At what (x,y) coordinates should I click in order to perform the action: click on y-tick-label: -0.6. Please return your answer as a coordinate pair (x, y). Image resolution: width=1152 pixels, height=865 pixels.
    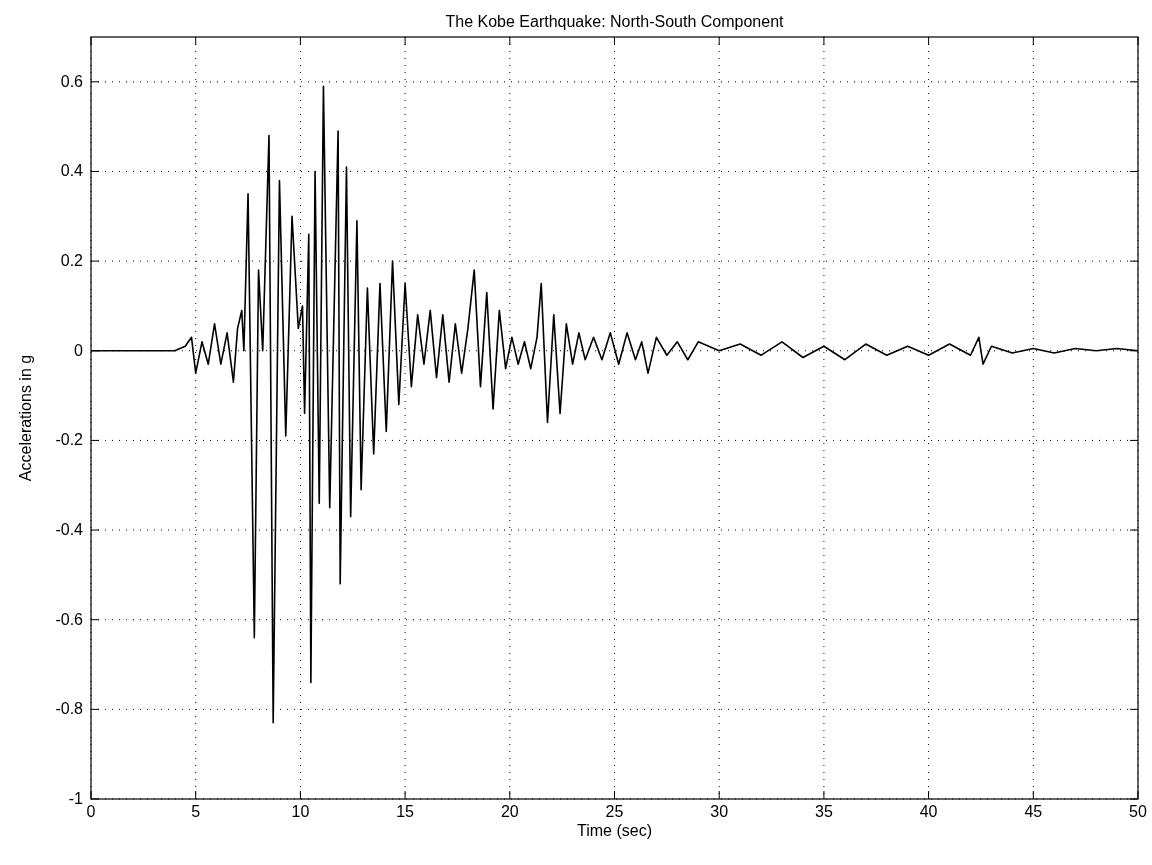
    Looking at the image, I should click on (69, 619).